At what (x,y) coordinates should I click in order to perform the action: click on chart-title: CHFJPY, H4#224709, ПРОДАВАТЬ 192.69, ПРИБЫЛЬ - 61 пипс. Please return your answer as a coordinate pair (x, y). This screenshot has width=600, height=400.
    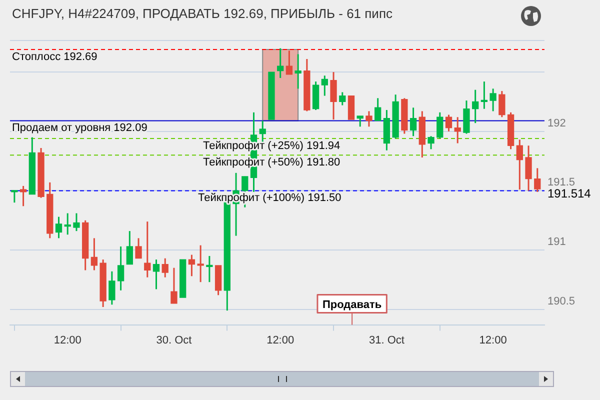
    Looking at the image, I should click on (202, 13).